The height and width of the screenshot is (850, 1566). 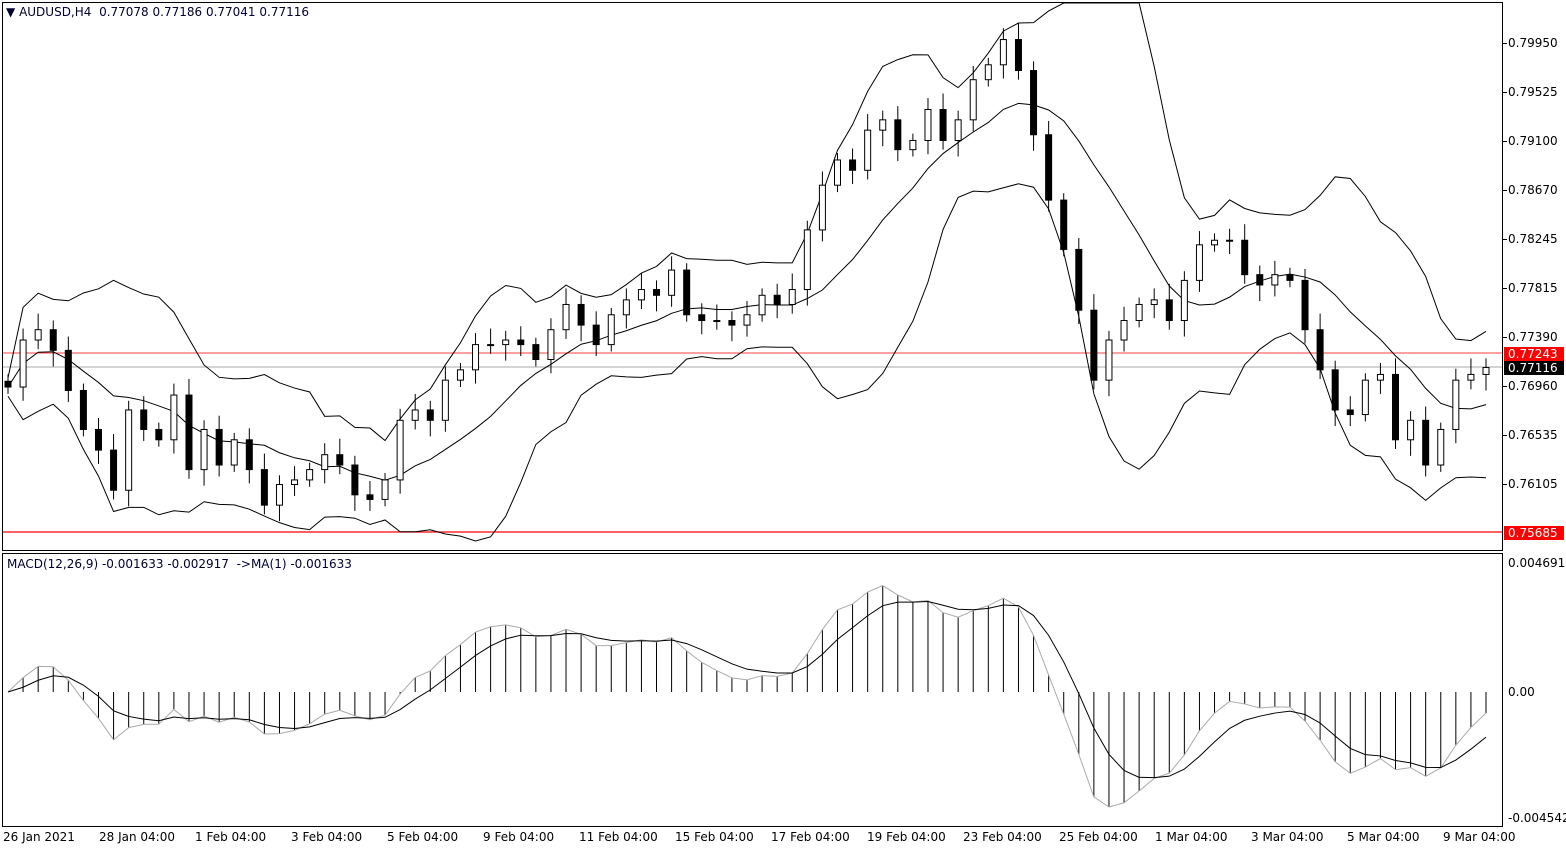 I want to click on time-axis-label: 28 Jan 04:00, so click(x=137, y=837).